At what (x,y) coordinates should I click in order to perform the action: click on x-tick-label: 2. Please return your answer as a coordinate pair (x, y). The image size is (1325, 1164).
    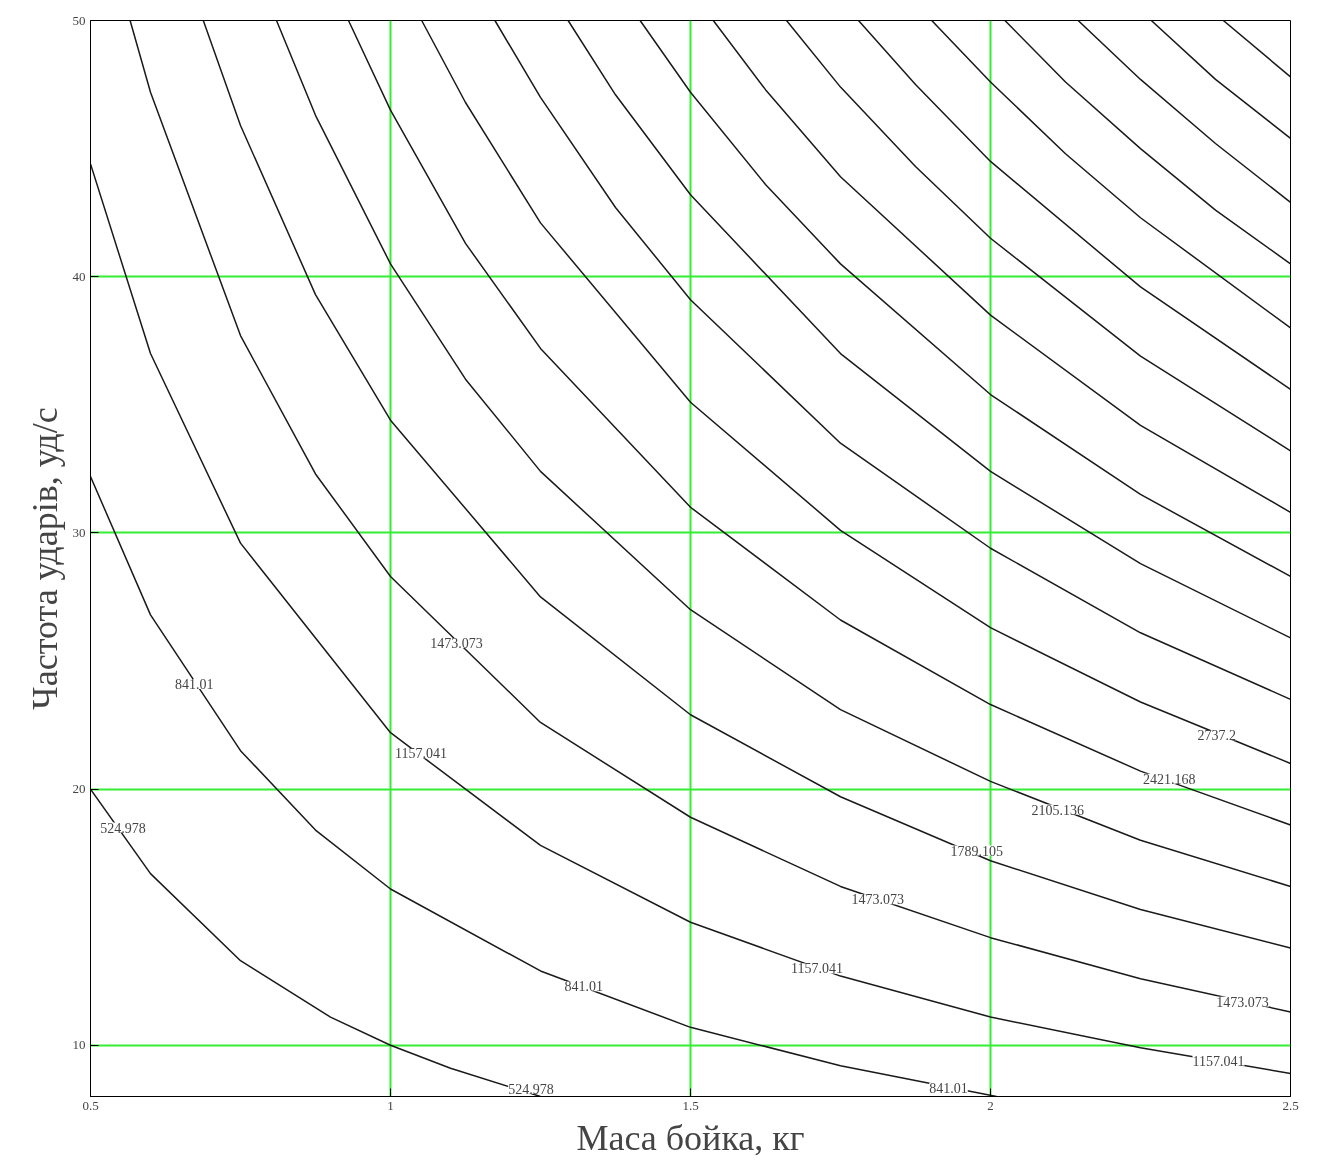
    Looking at the image, I should click on (990, 1105).